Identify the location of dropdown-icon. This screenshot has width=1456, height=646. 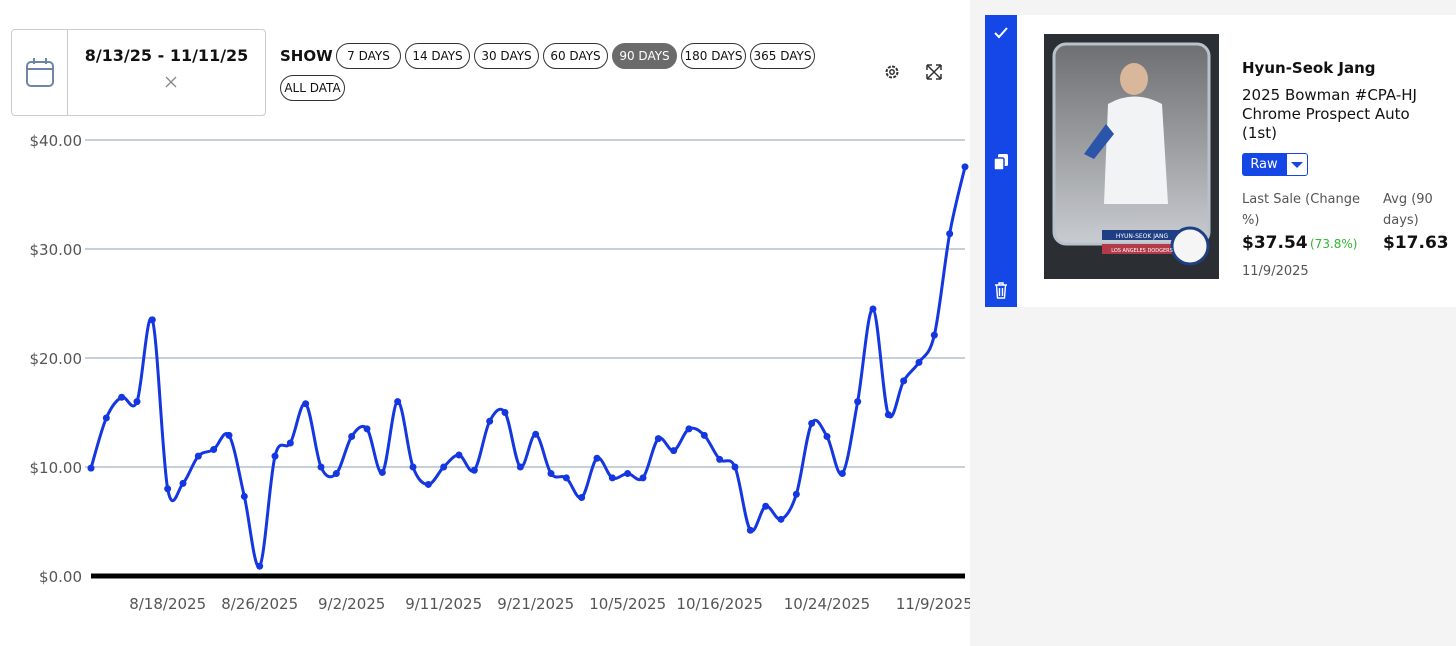
(1297, 165).